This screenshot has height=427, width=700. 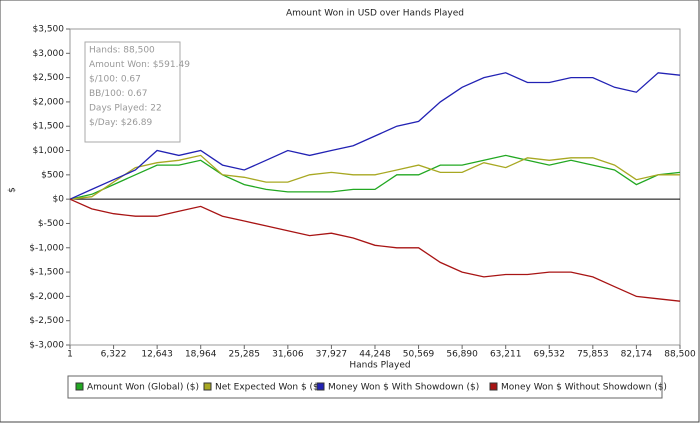 I want to click on x-tick-label: 31,606, so click(x=288, y=355).